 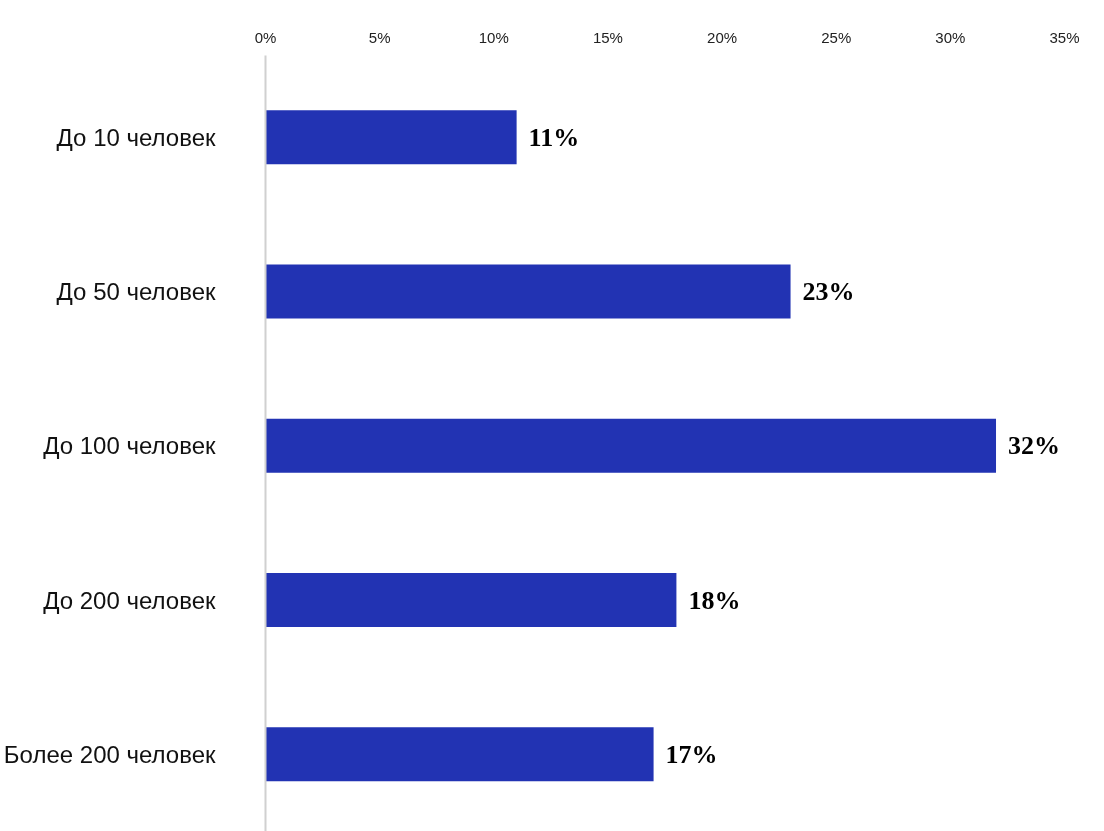 I want to click on y-tick-label: Более 200 человек, so click(x=109, y=754).